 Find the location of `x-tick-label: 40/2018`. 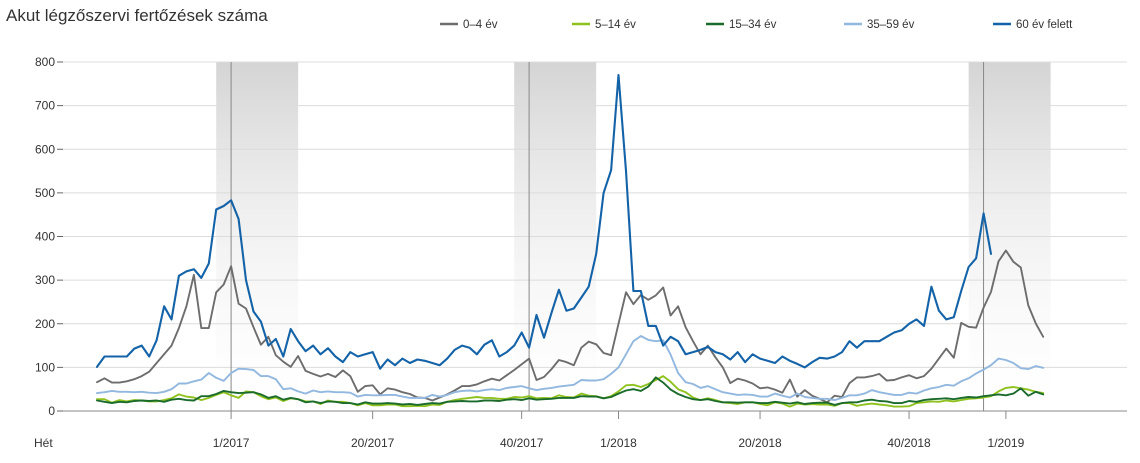

x-tick-label: 40/2018 is located at coordinates (909, 443).